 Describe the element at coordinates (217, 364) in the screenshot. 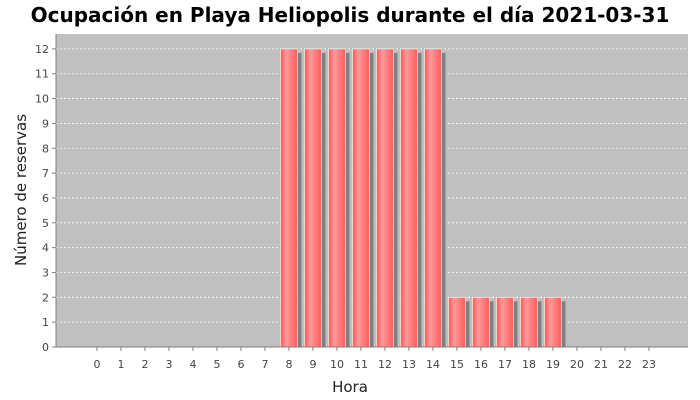

I see `x-tick-label: 5` at that location.